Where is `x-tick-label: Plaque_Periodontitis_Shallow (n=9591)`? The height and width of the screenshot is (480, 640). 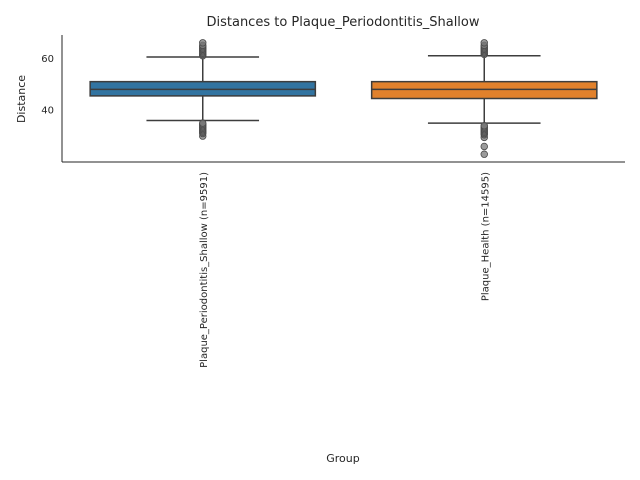 x-tick-label: Plaque_Periodontitis_Shallow (n=9591) is located at coordinates (204, 270).